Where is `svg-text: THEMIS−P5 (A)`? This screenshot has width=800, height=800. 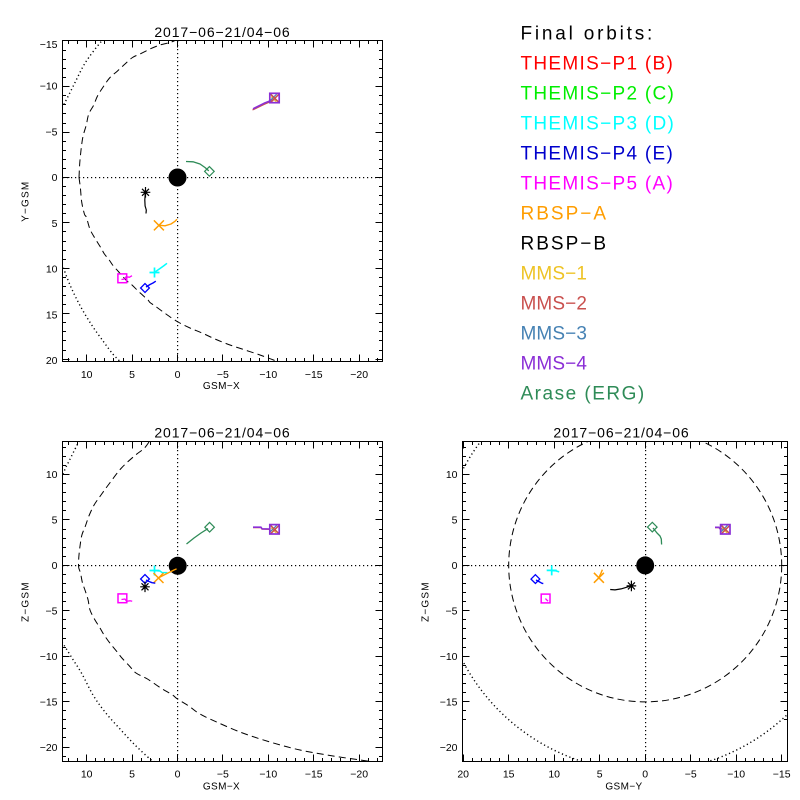 svg-text: THEMIS−P5 (A) is located at coordinates (598, 184).